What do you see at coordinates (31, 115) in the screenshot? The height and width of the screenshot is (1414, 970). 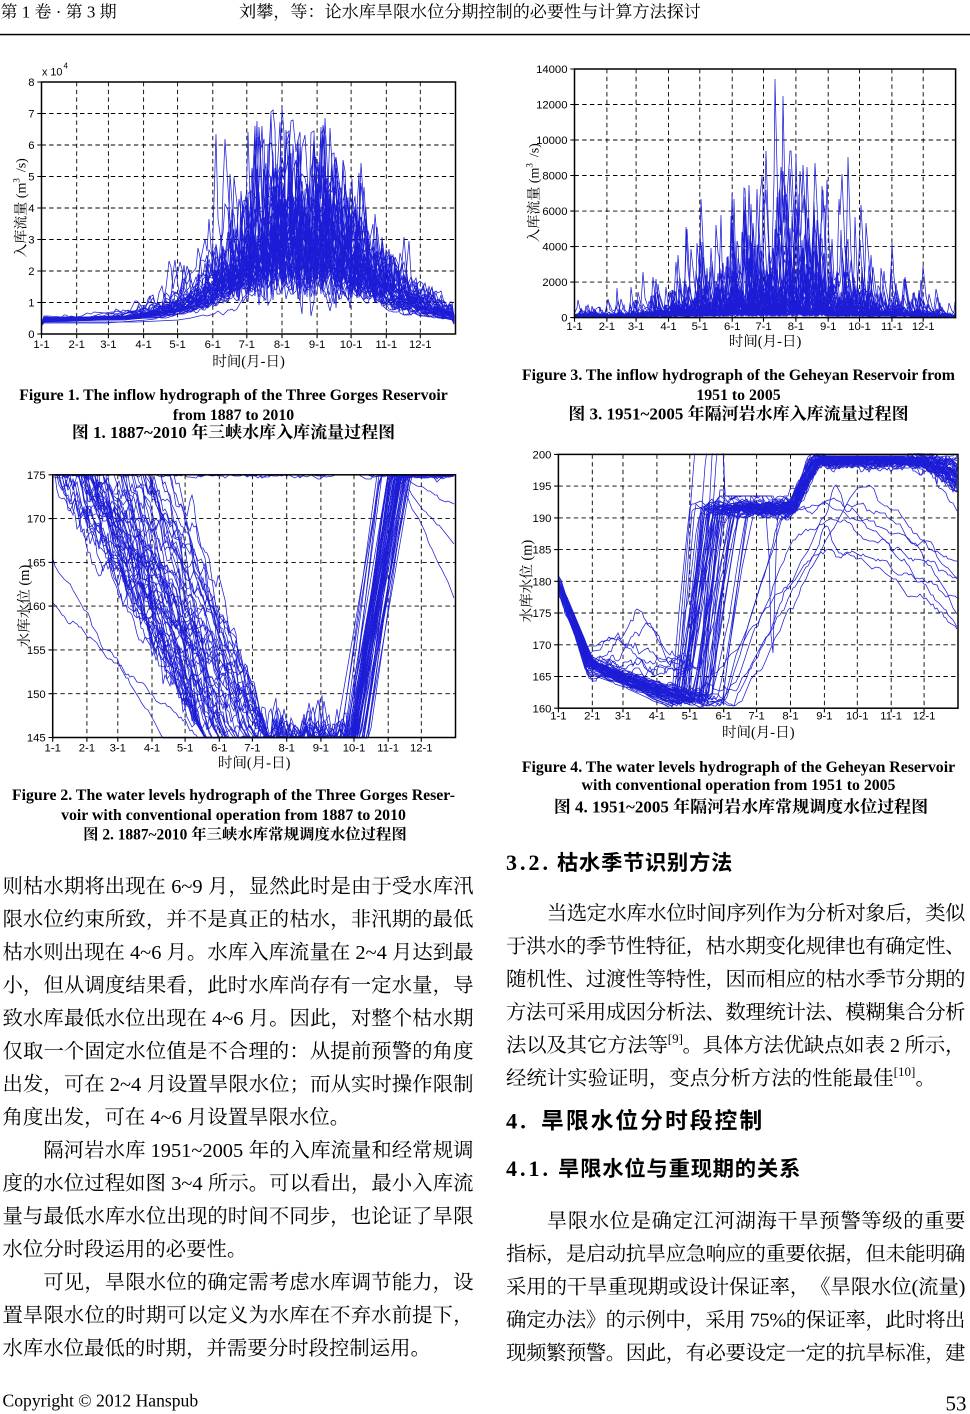 I see `svg-text: 7` at bounding box center [31, 115].